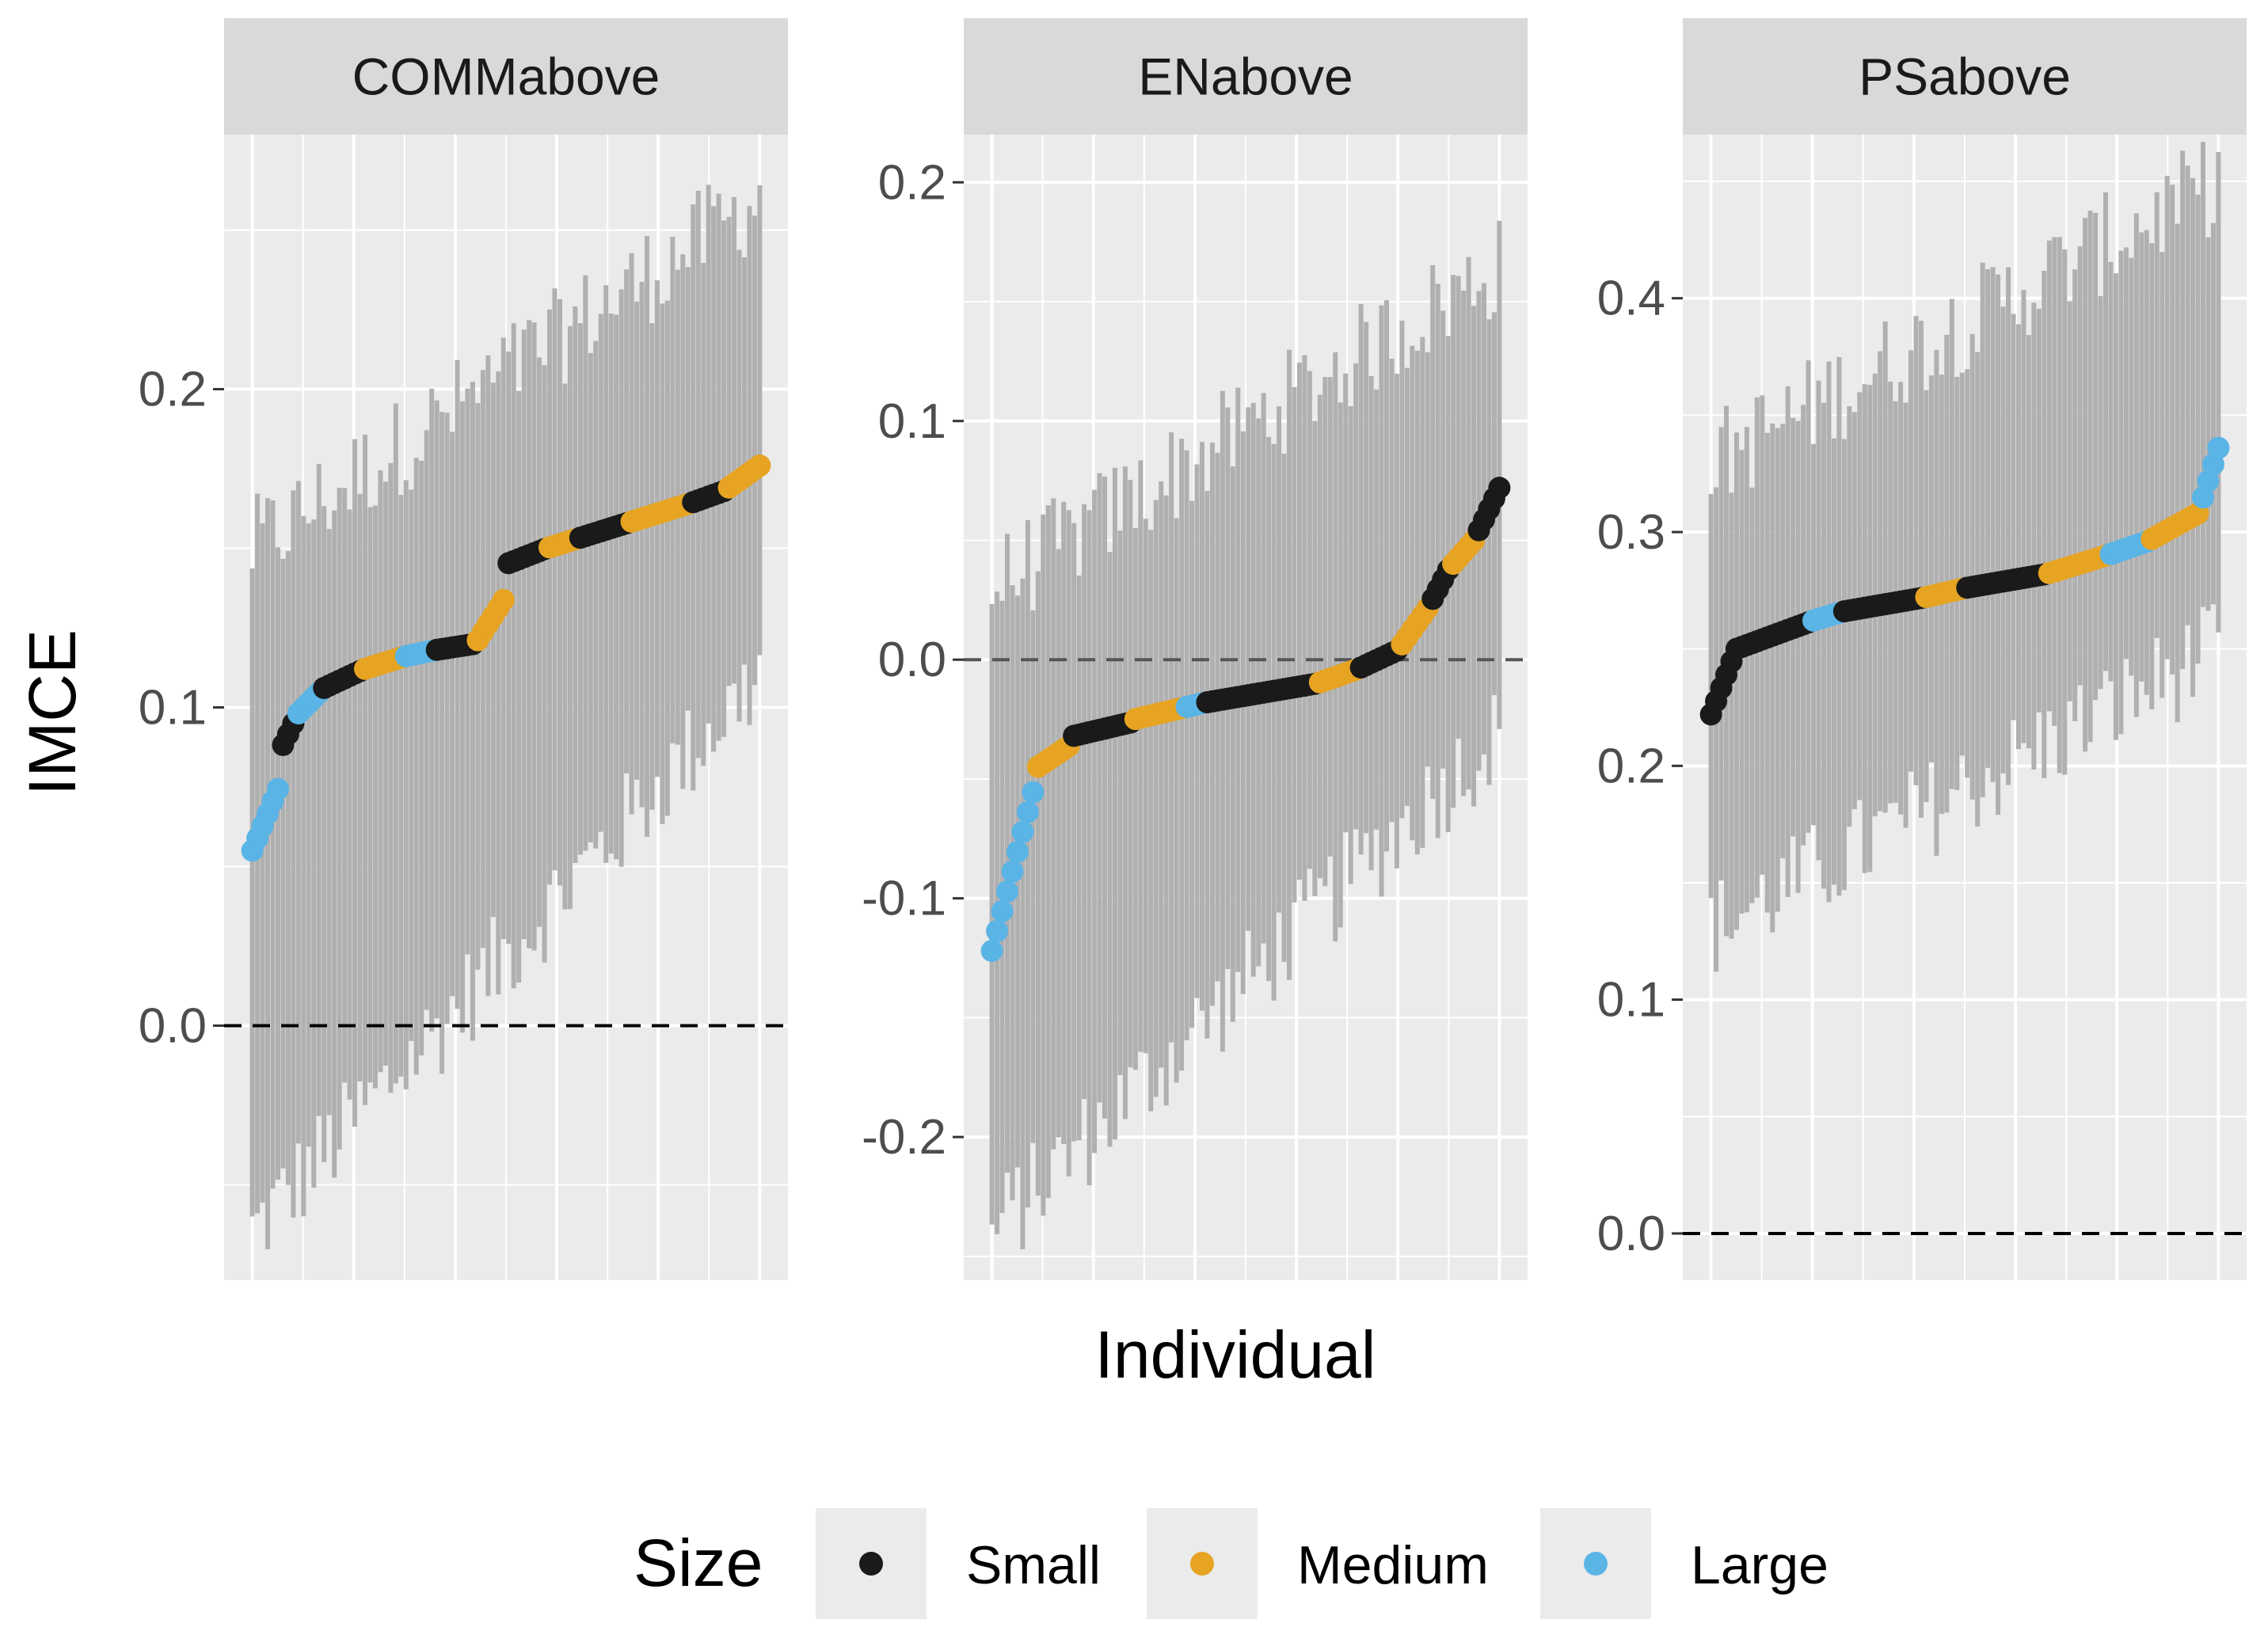 This screenshot has width=2268, height=1627. I want to click on facet-strip-label: PSabove, so click(1965, 77).